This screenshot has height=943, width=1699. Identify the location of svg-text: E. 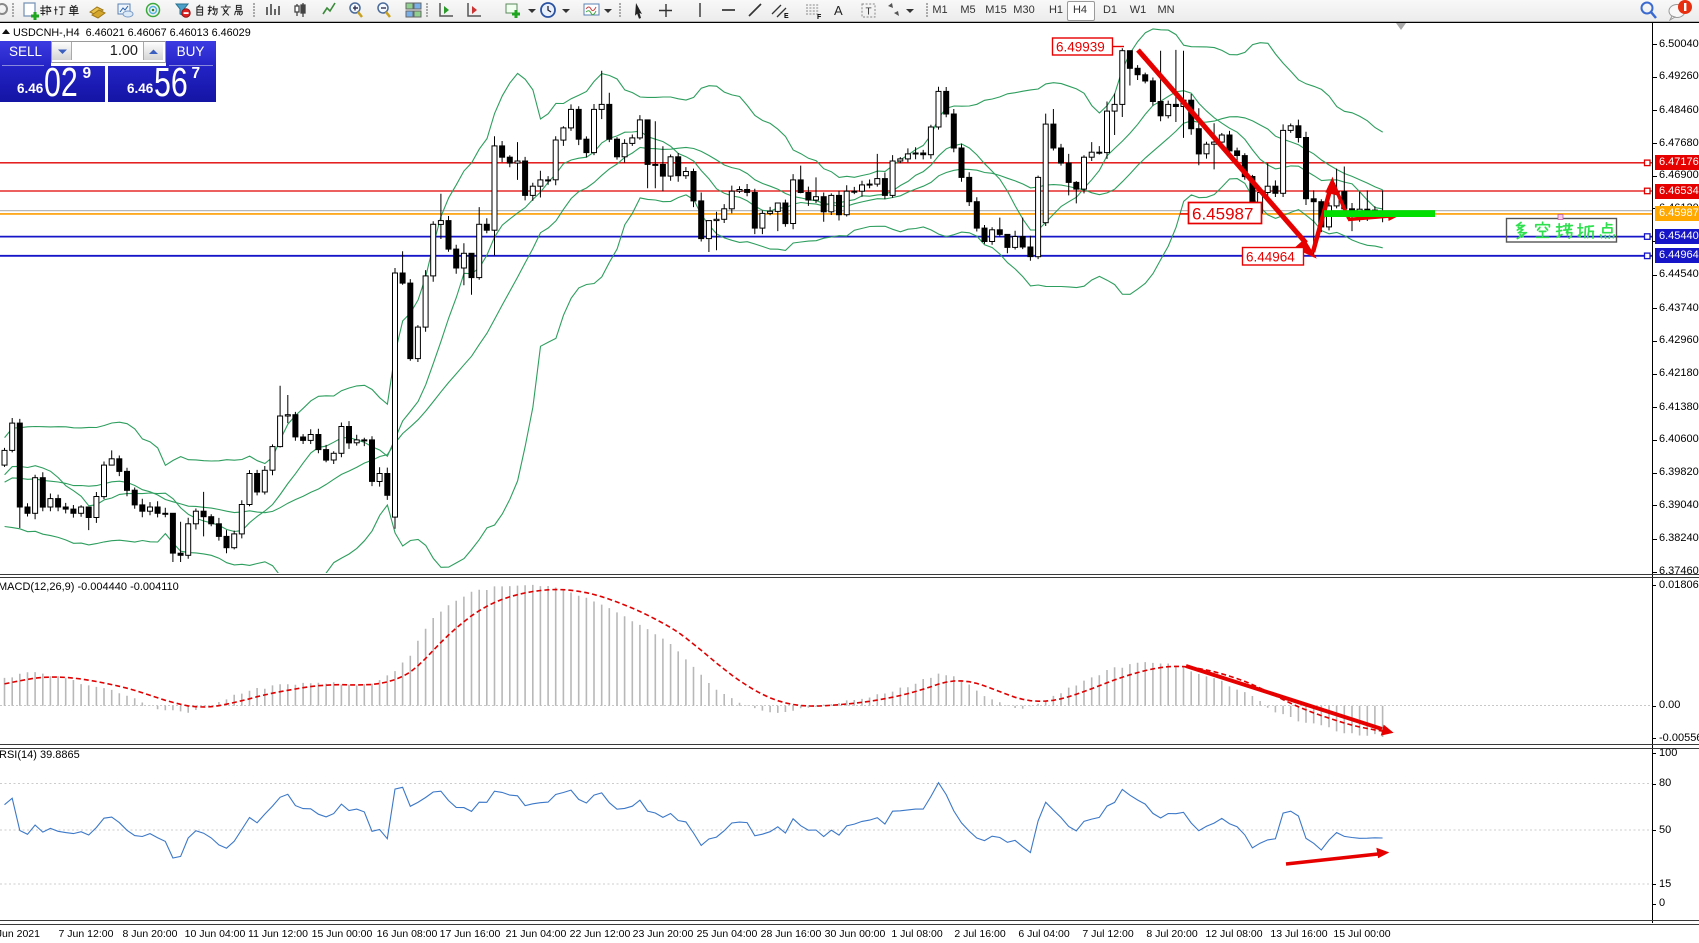
(786, 16).